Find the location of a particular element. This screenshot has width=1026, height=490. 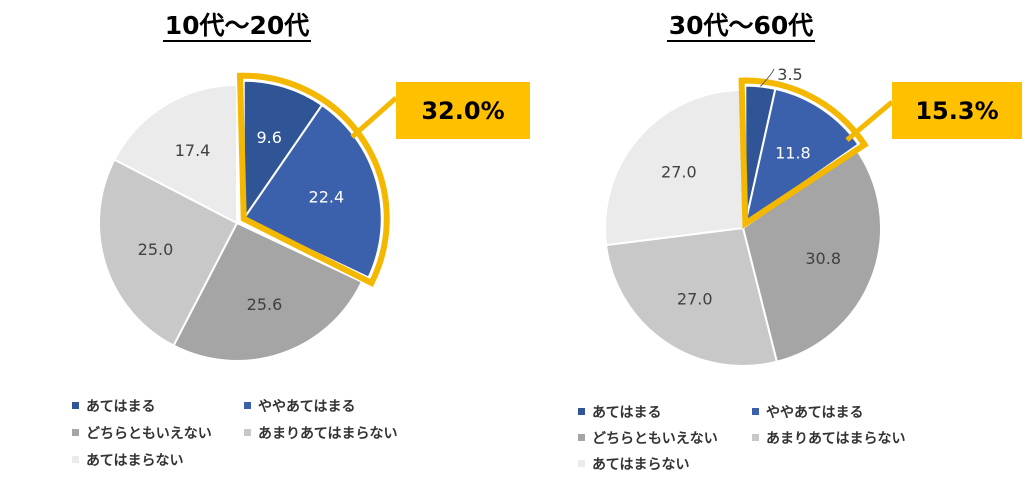

data-label: 9.6 is located at coordinates (268, 137).